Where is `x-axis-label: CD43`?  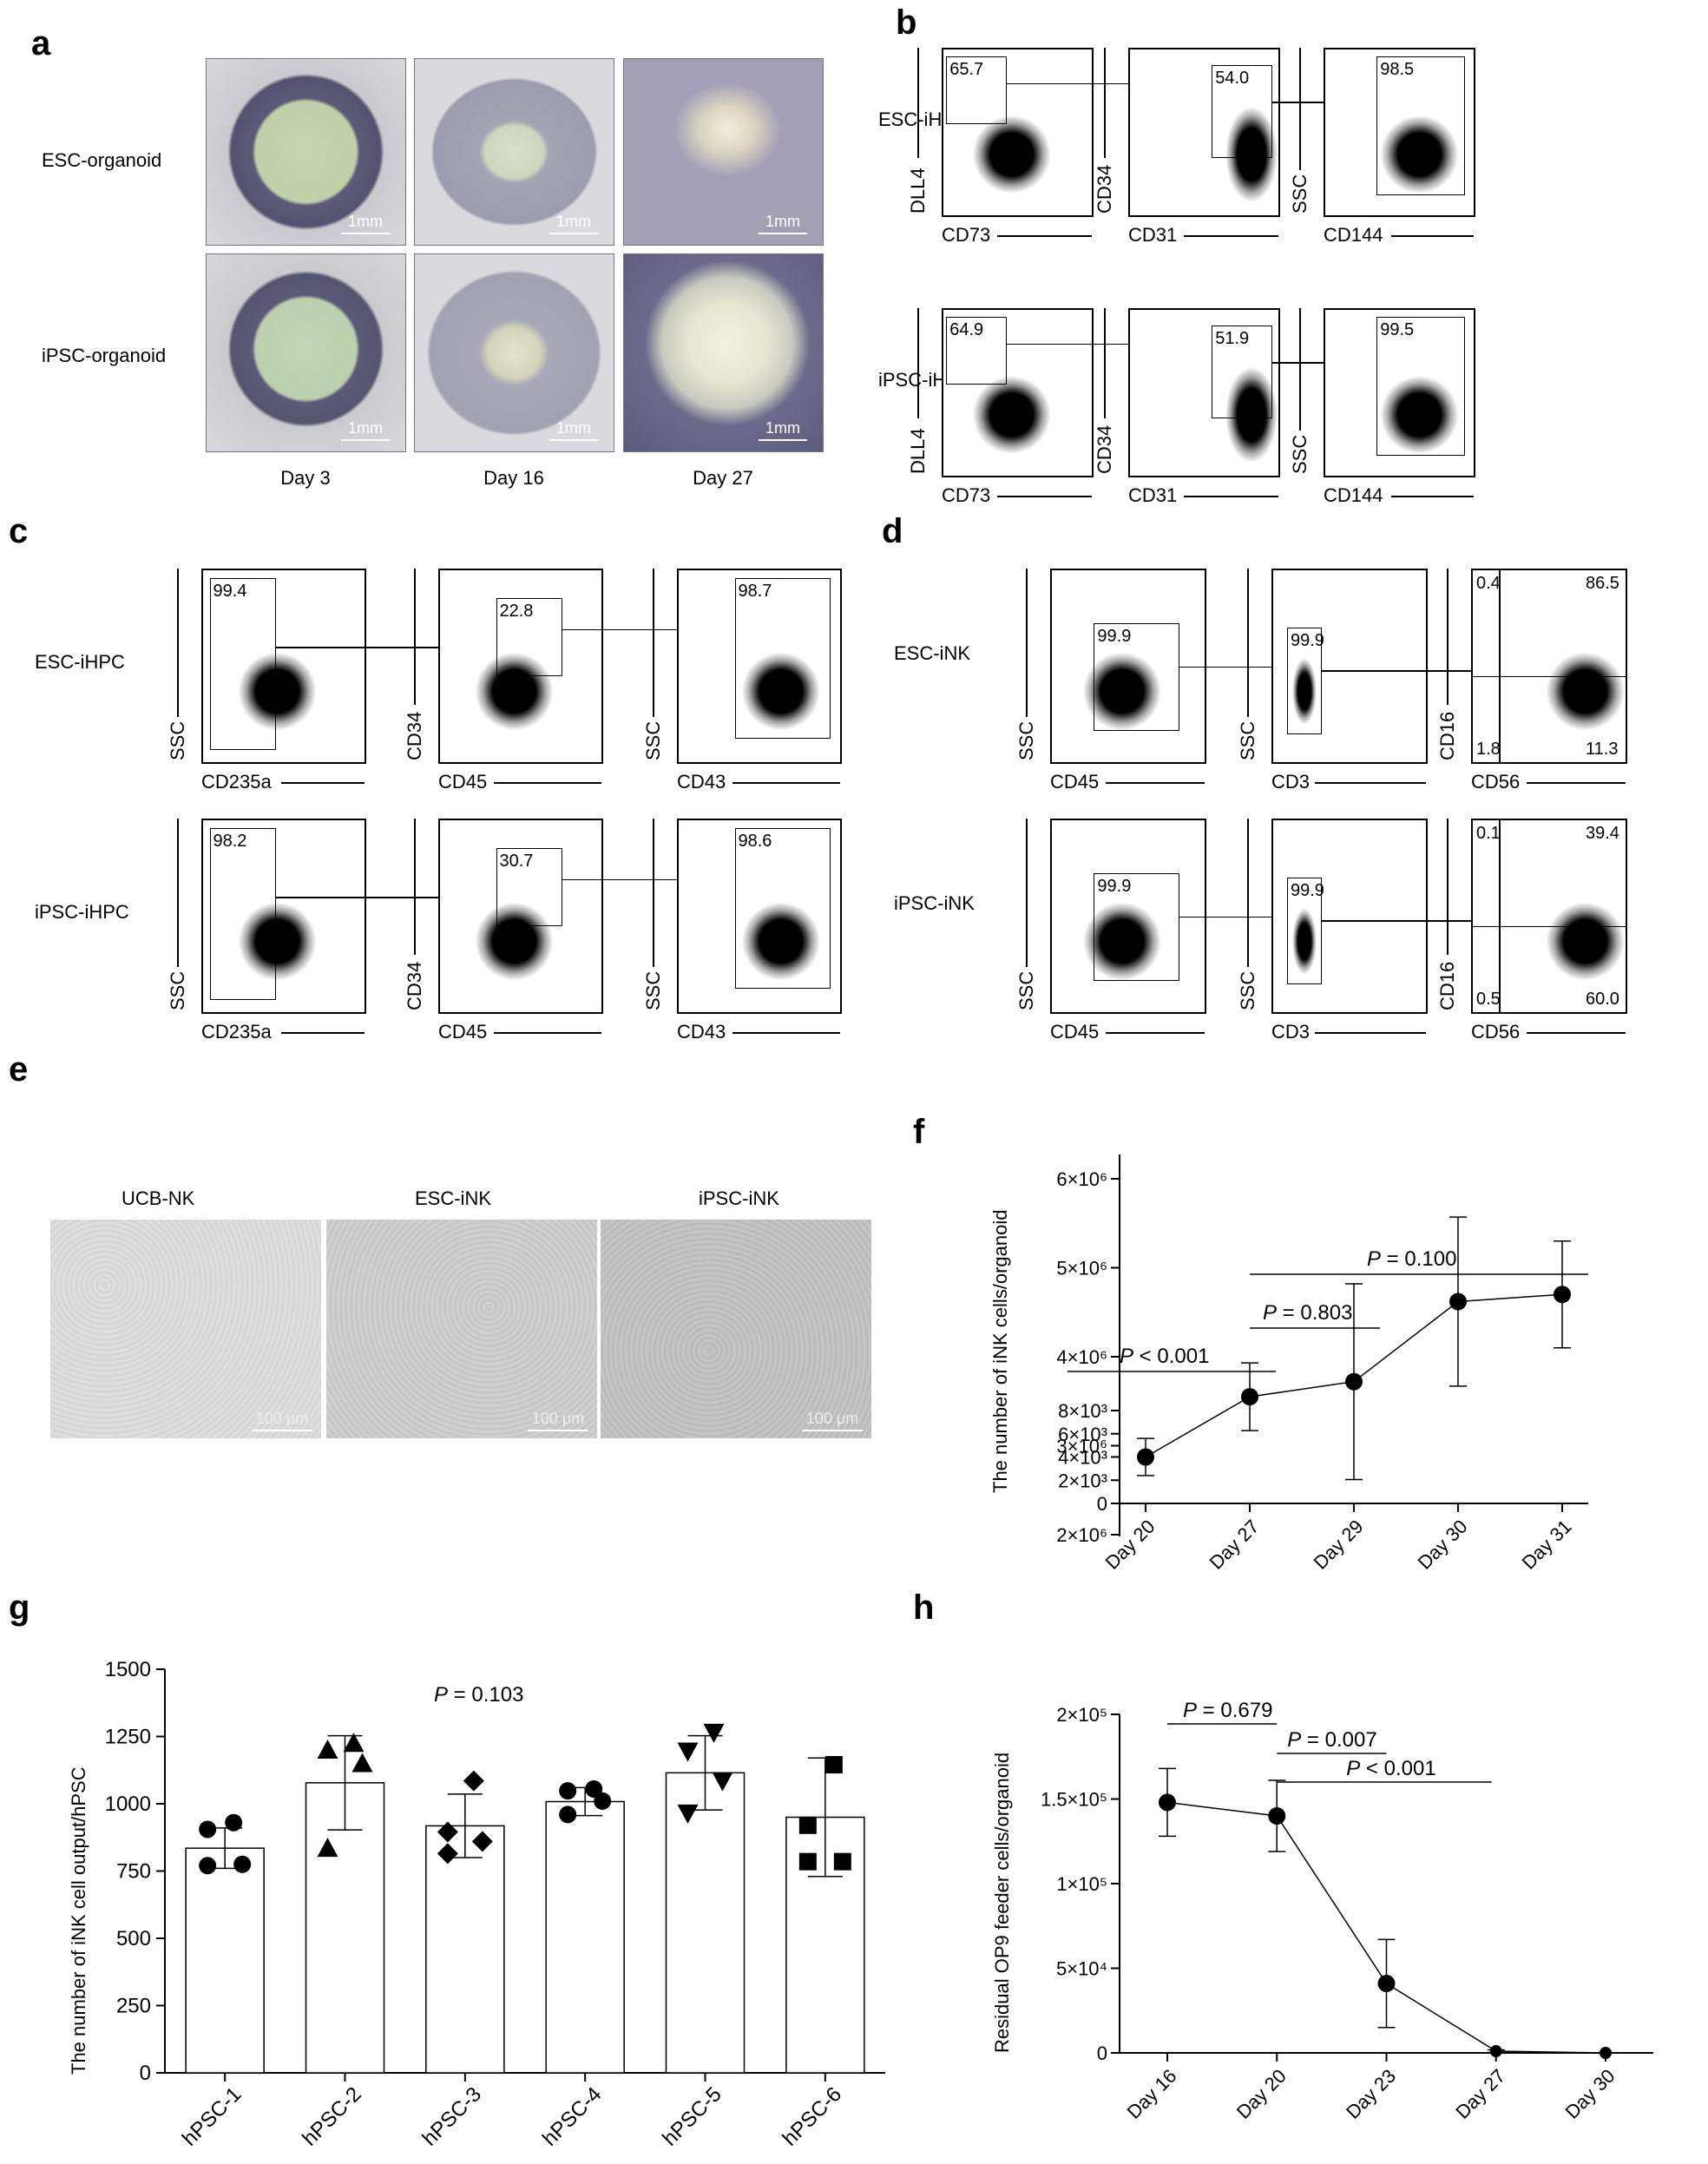 x-axis-label: CD43 is located at coordinates (701, 1032).